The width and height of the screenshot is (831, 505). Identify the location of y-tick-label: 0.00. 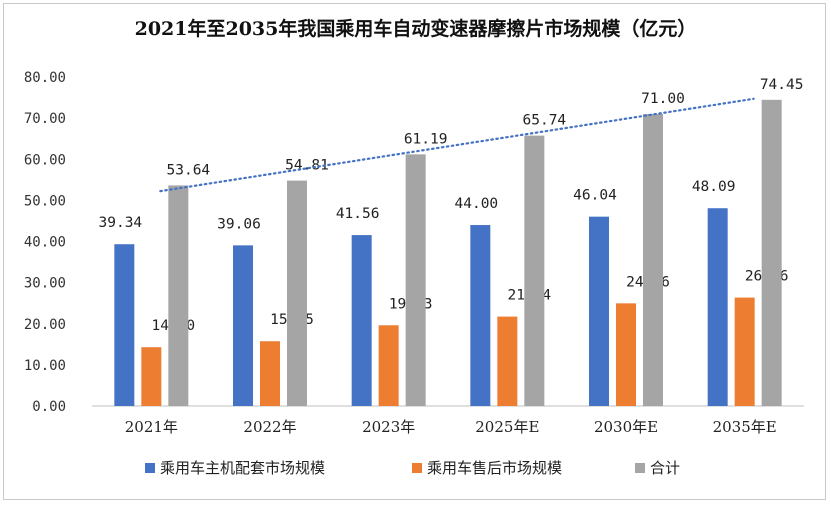
(49, 407).